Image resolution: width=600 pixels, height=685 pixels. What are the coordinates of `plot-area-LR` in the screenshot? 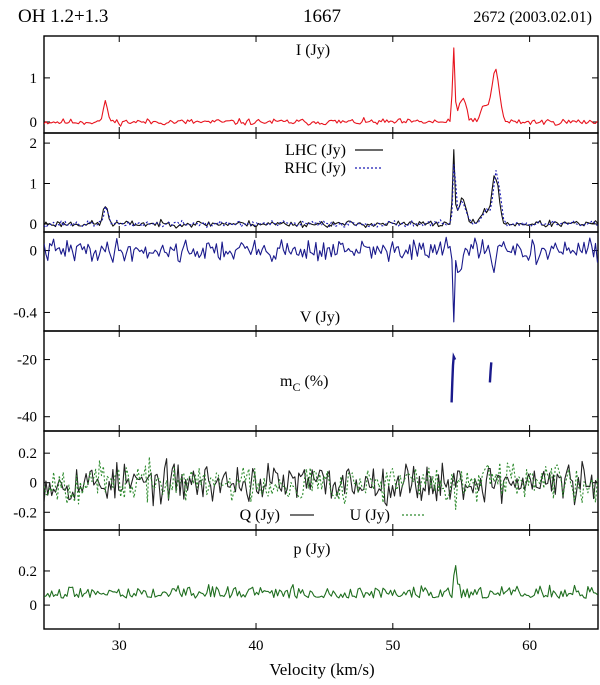 It's located at (321, 189).